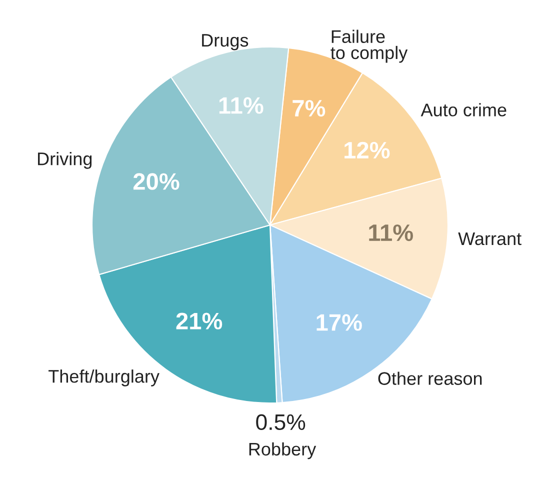 This screenshot has height=485, width=556. I want to click on slice-label: Other reason, so click(430, 378).